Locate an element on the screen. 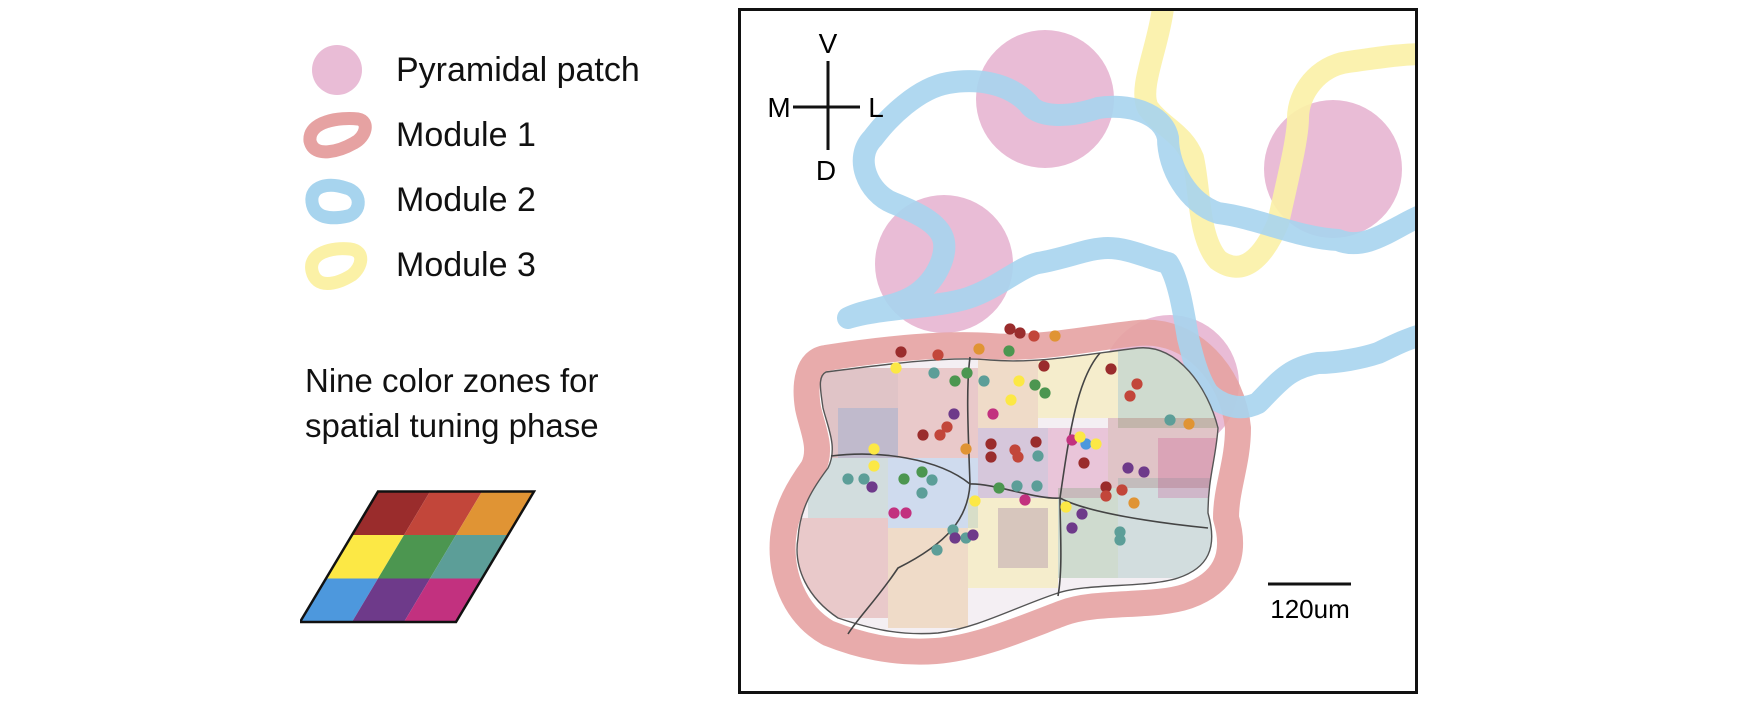 The width and height of the screenshot is (1760, 706). orientation-label-down: D is located at coordinates (826, 170).